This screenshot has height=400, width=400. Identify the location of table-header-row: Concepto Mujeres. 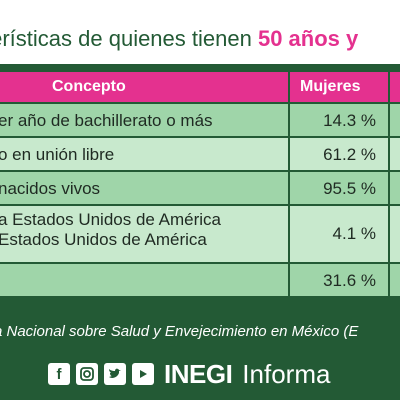
(200, 87).